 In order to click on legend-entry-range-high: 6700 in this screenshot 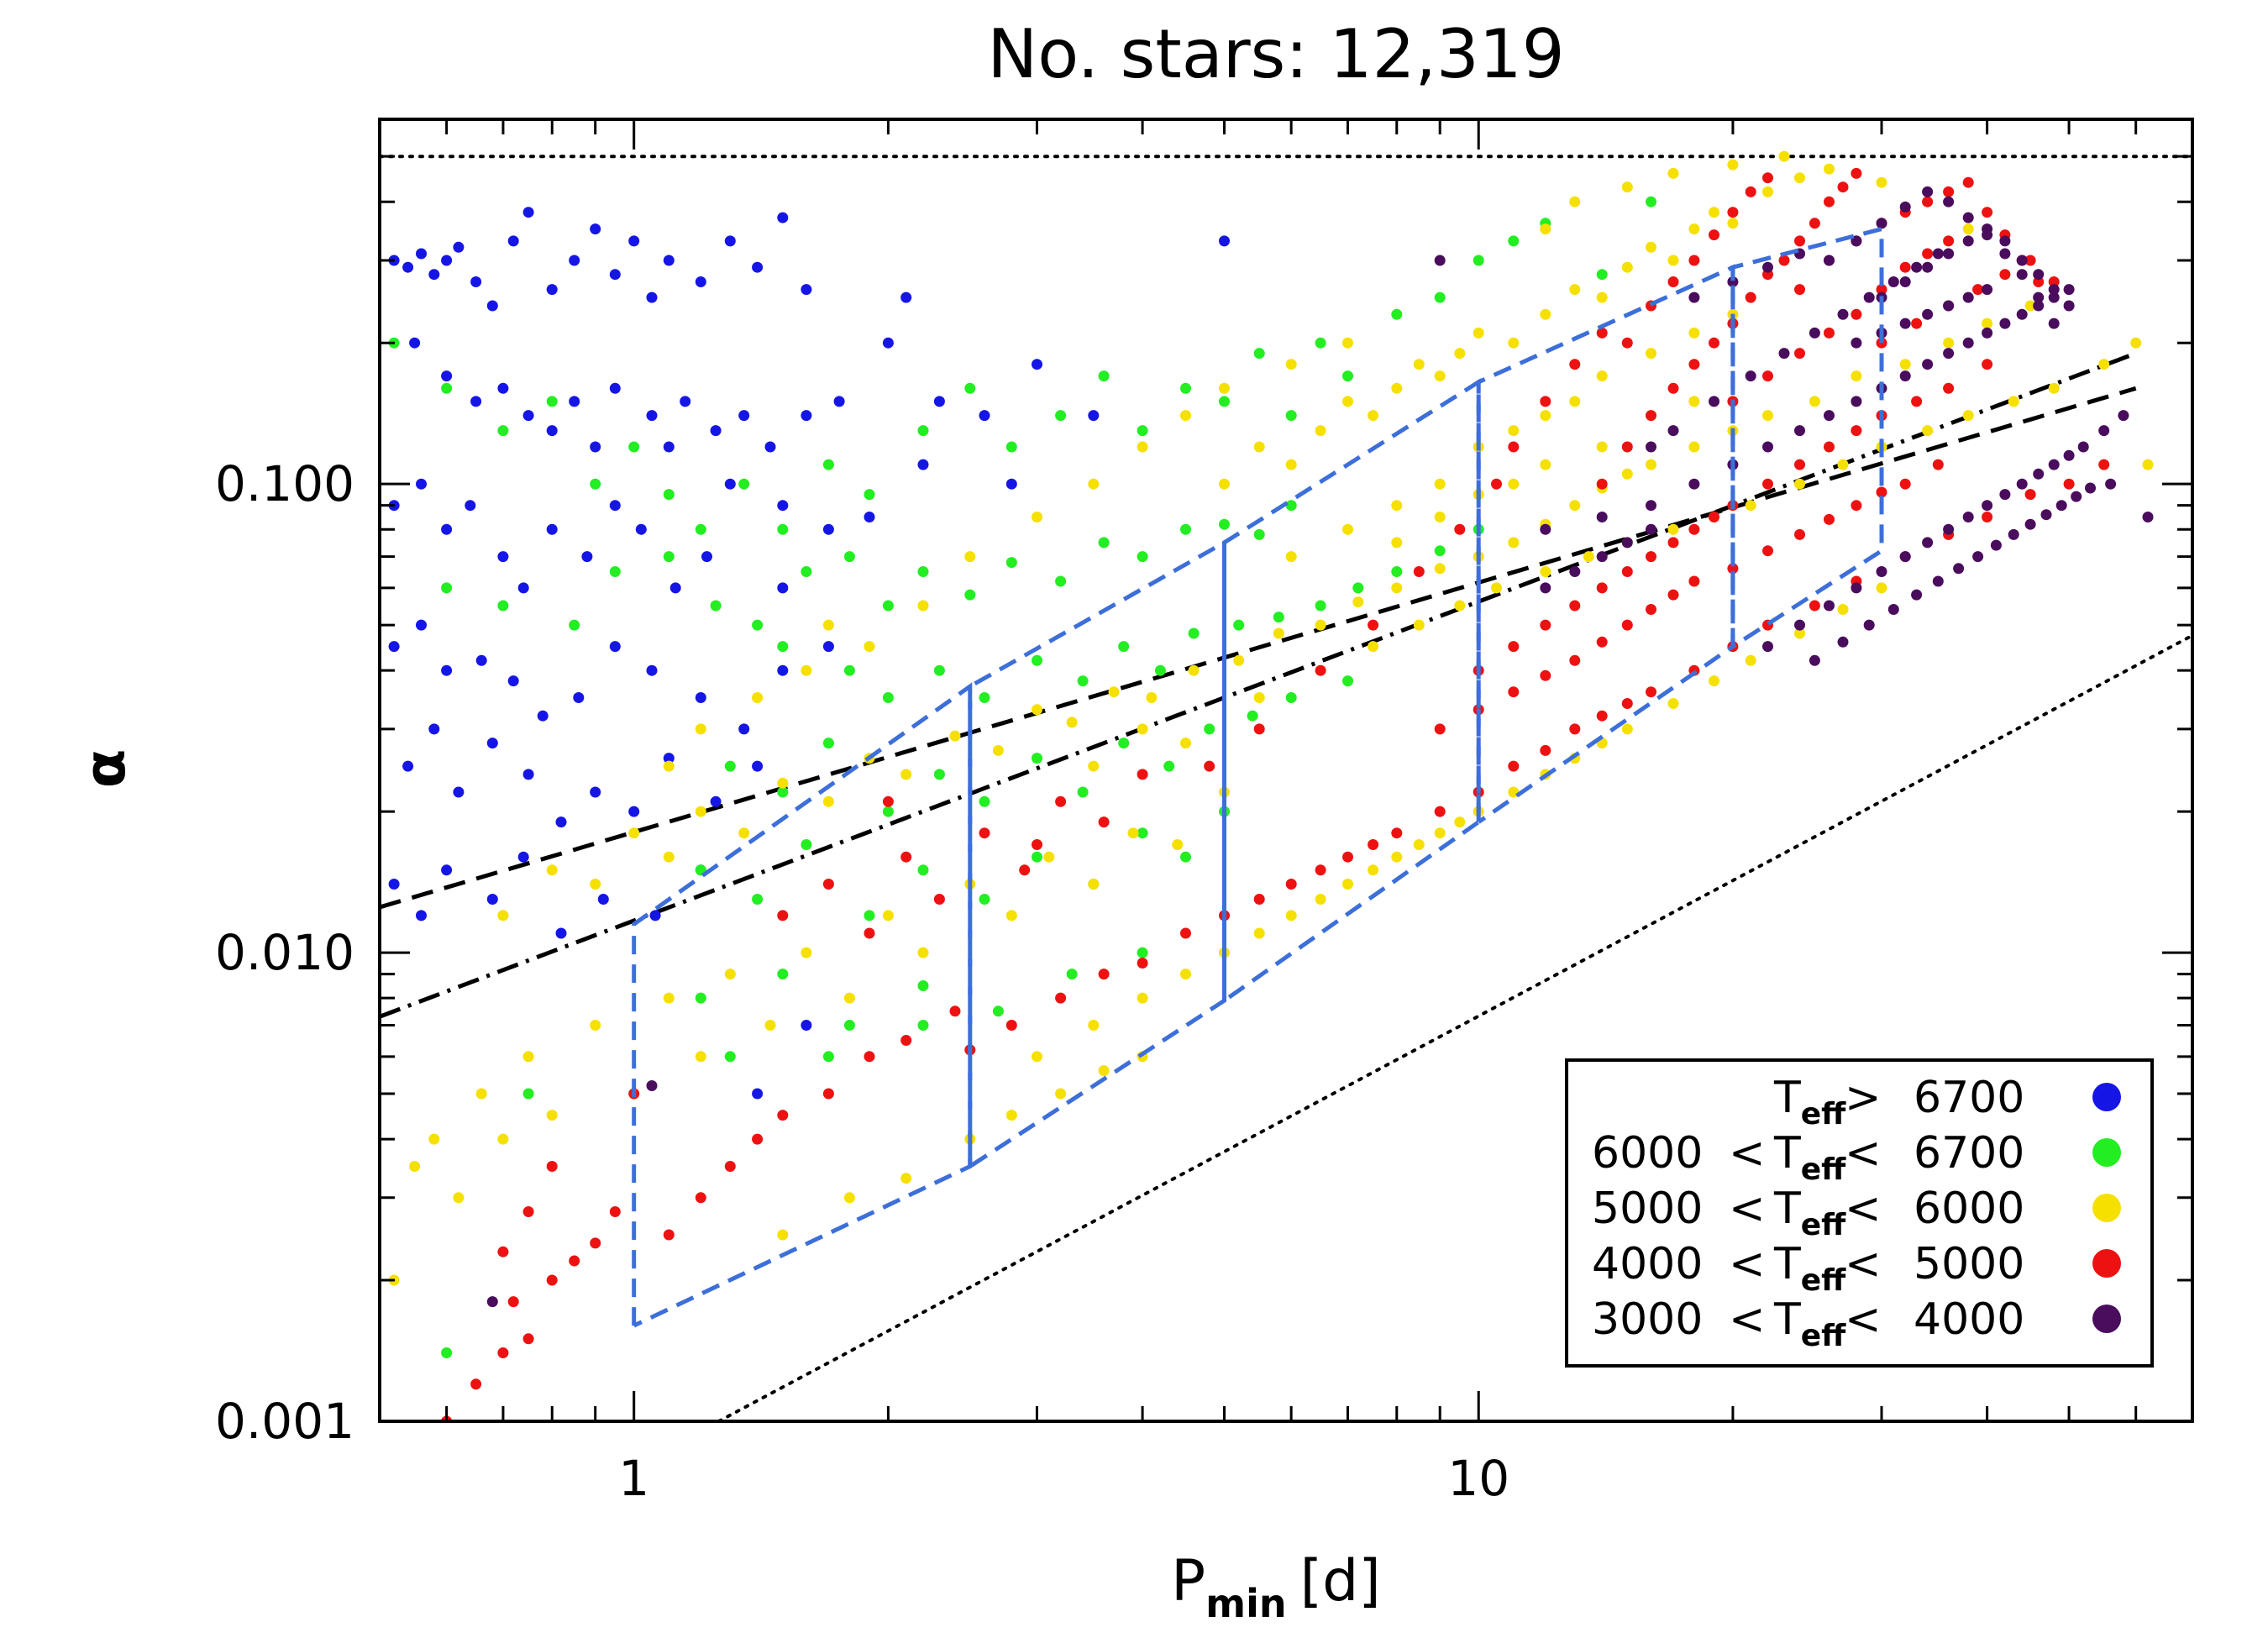, I will do `click(1969, 1098)`.